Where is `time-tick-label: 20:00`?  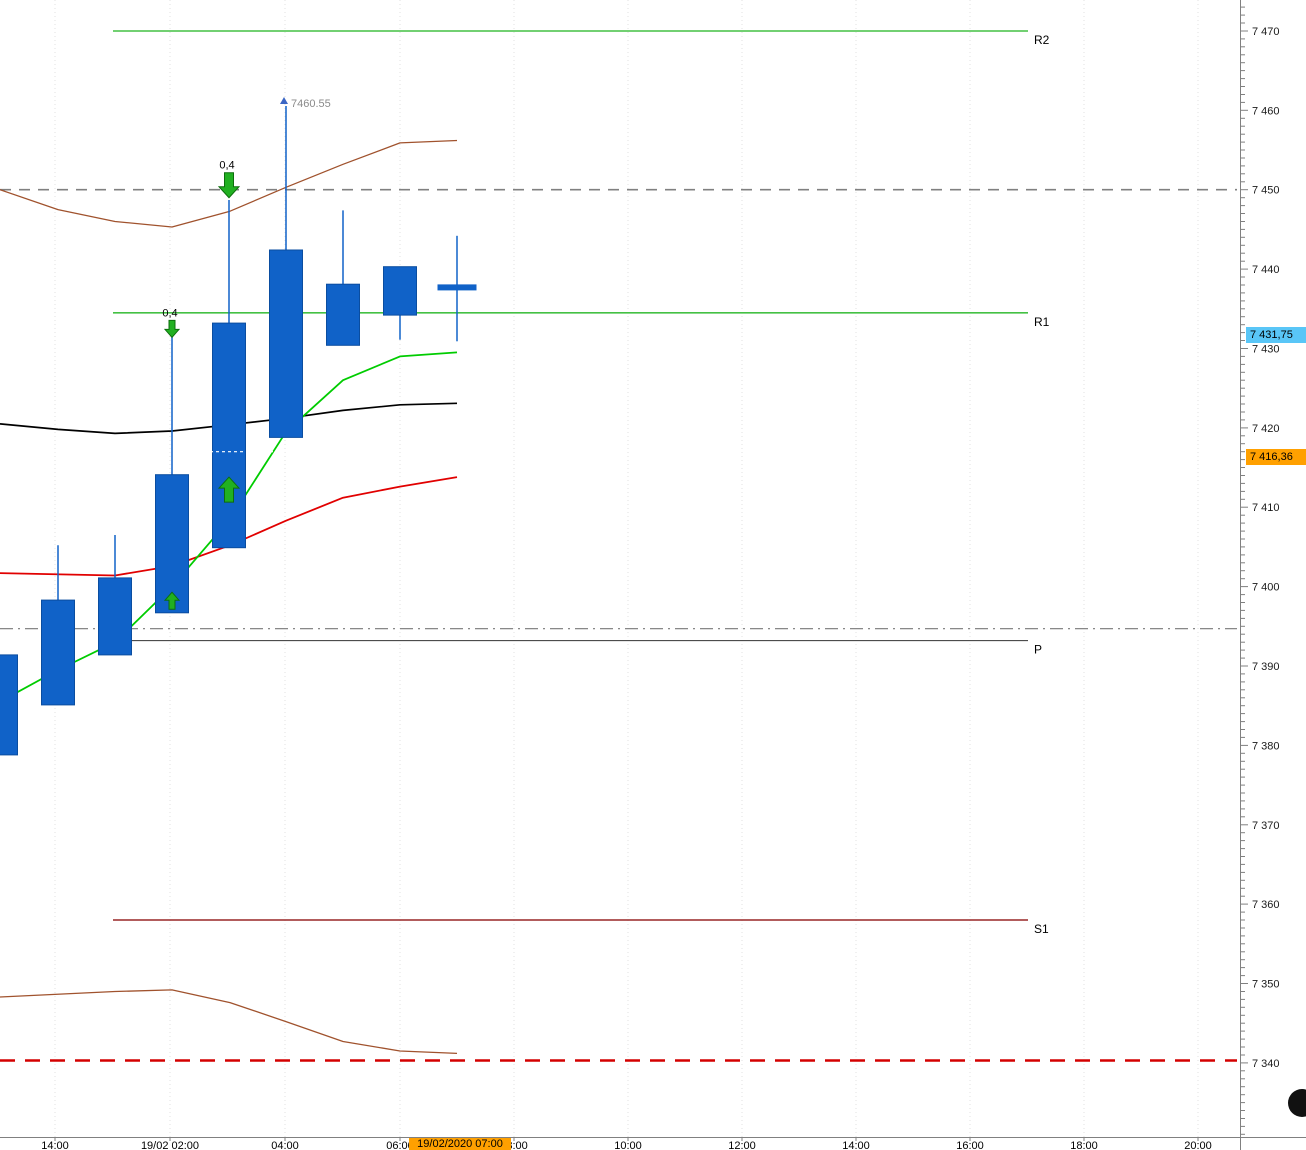 time-tick-label: 20:00 is located at coordinates (1198, 1145).